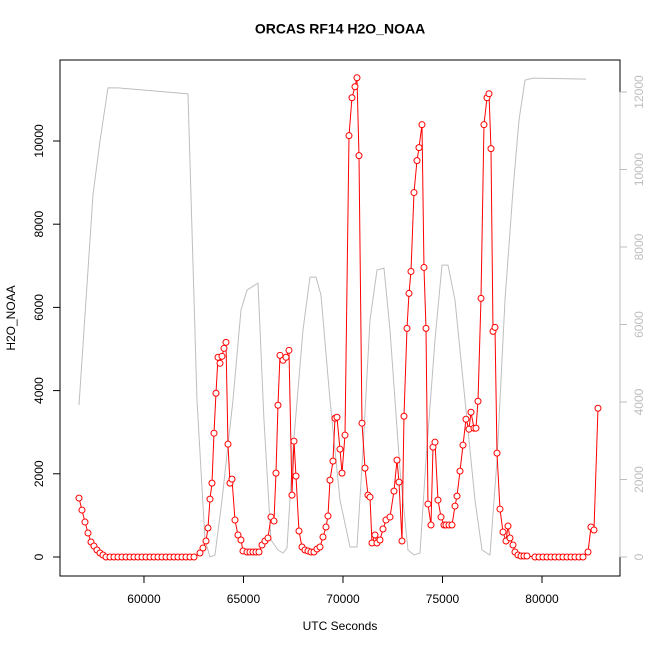  Describe the element at coordinates (639, 246) in the screenshot. I see `y2-tick-label: 8000` at that location.